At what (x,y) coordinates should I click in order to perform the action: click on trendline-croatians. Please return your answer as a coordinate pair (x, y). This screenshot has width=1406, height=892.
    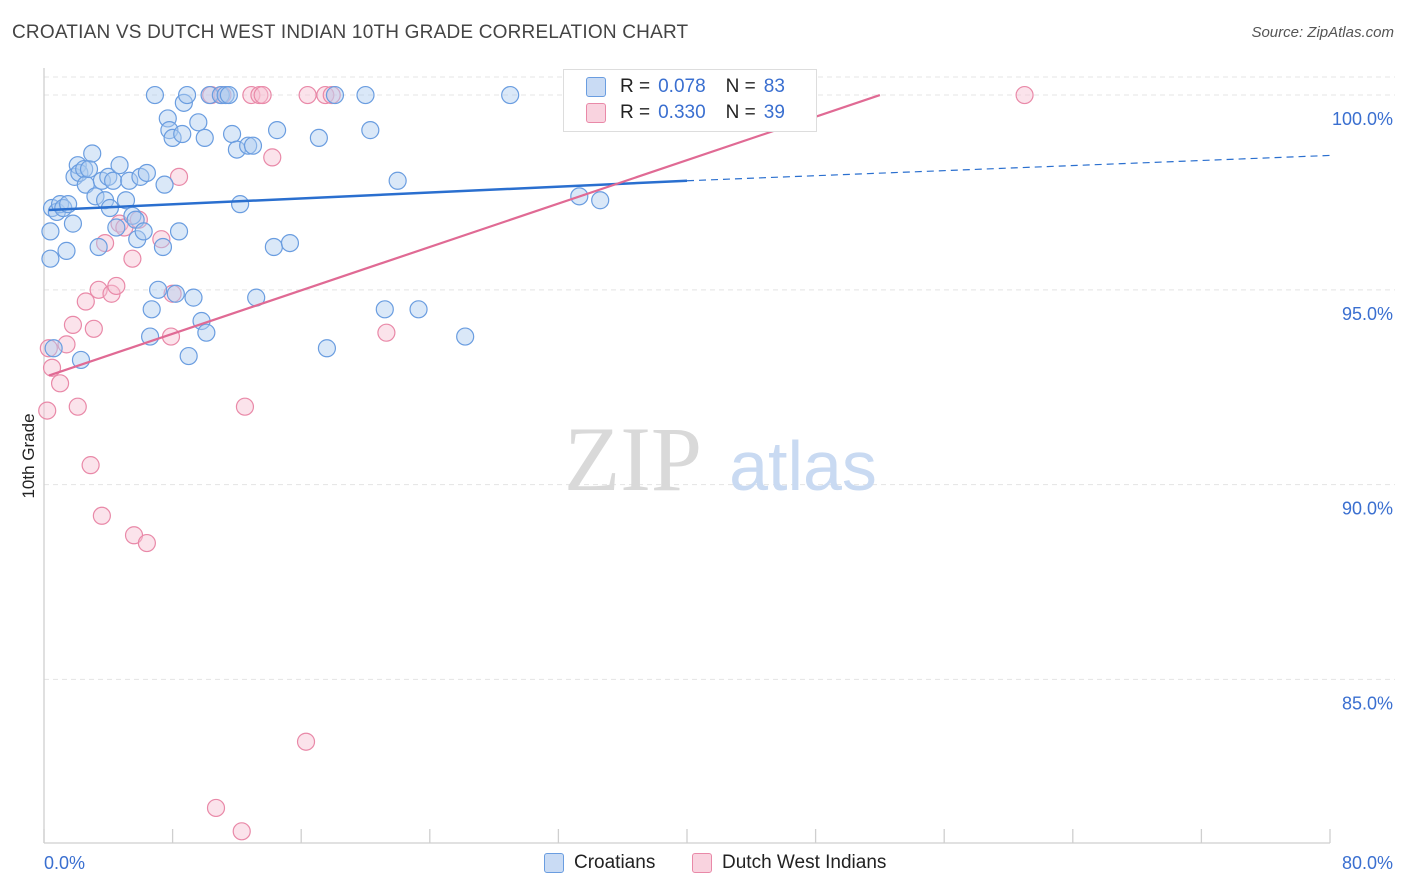
    Looking at the image, I should click on (368, 195).